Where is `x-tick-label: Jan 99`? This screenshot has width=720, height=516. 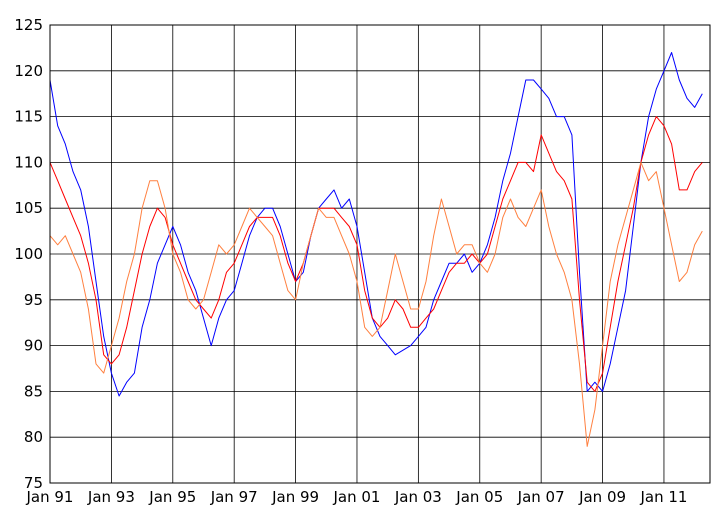
x-tick-label: Jan 99 is located at coordinates (295, 497).